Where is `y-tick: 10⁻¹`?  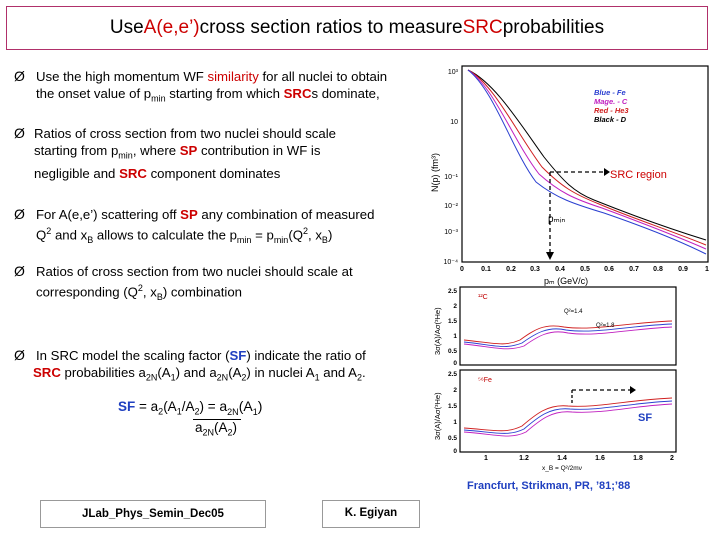
y-tick: 10⁻¹ is located at coordinates (451, 177).